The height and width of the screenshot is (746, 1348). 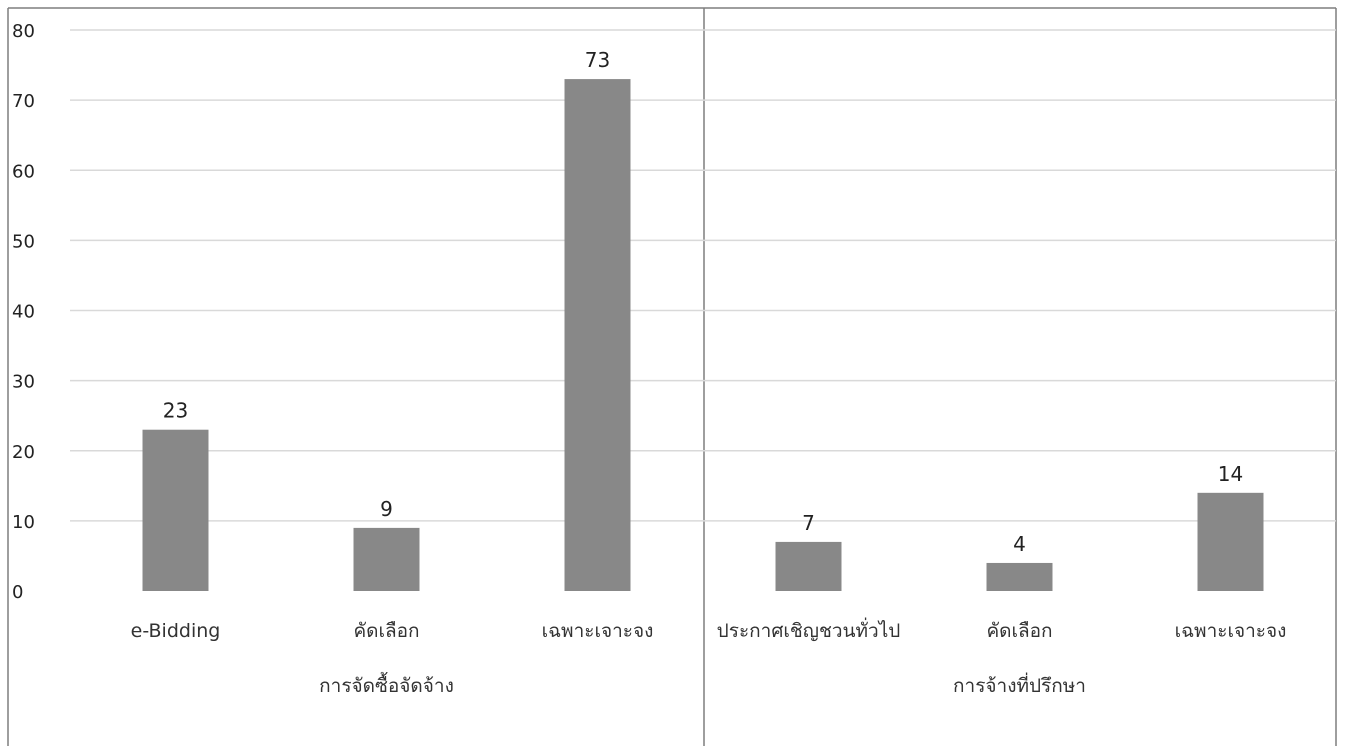 What do you see at coordinates (23, 101) in the screenshot?
I see `y-tick-label: 70` at bounding box center [23, 101].